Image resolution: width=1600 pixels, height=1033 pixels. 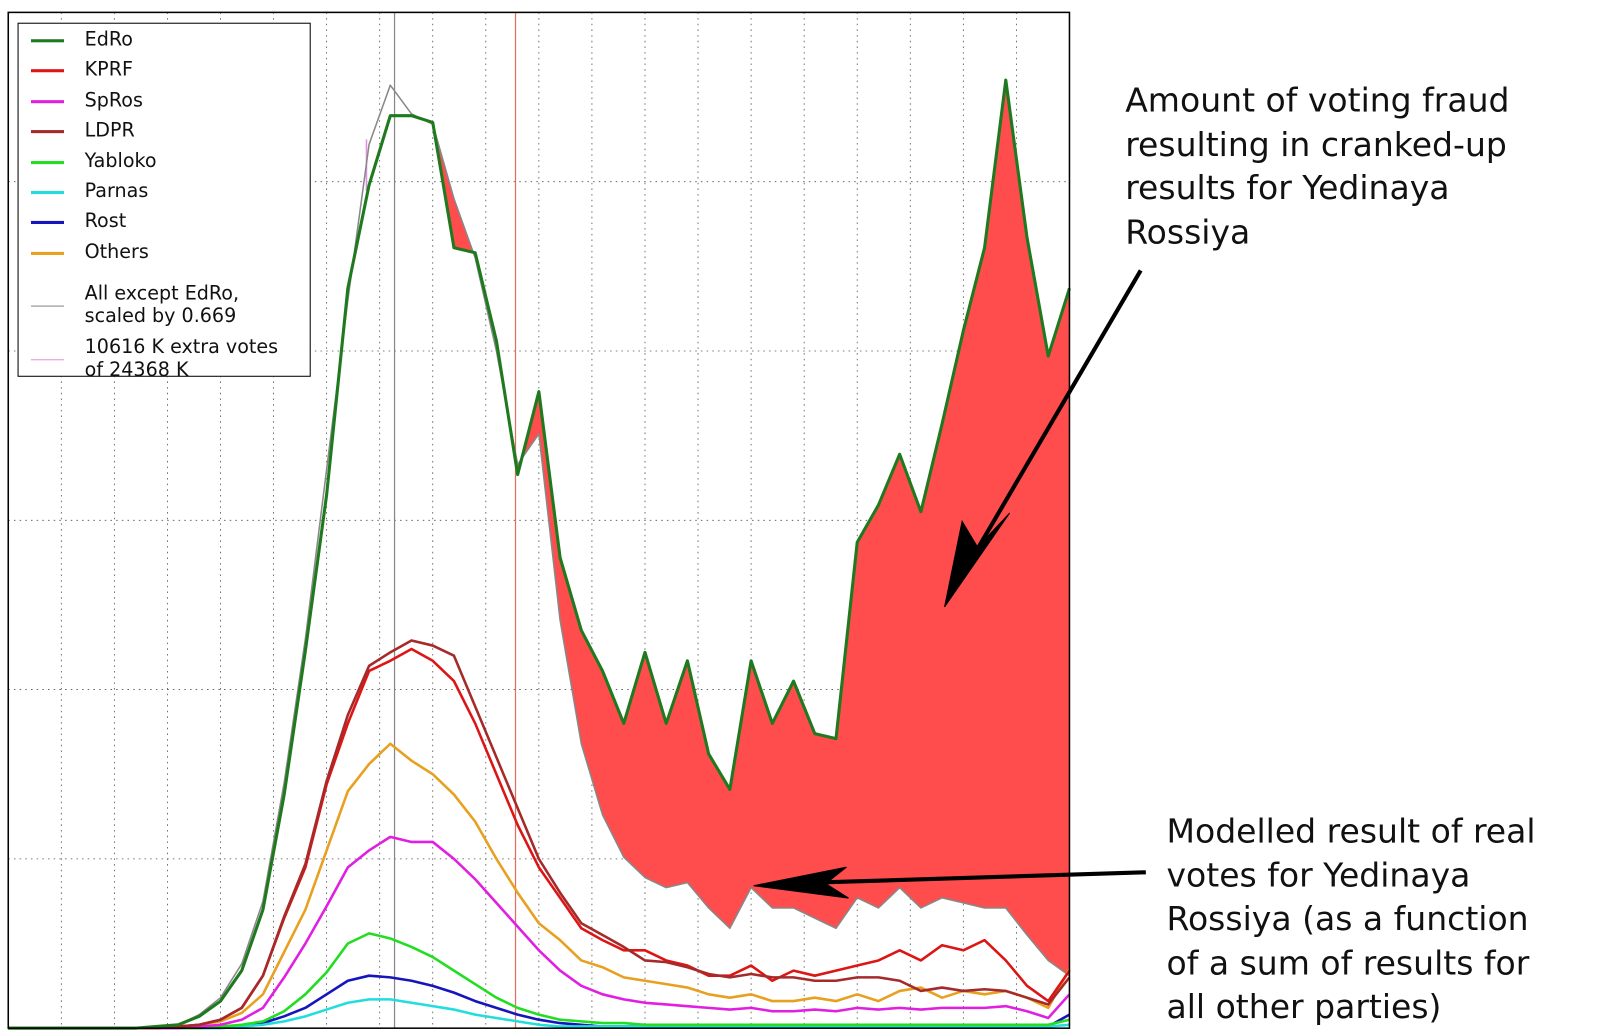 What do you see at coordinates (81, 101) in the screenshot?
I see `legend-entry: SpRos` at bounding box center [81, 101].